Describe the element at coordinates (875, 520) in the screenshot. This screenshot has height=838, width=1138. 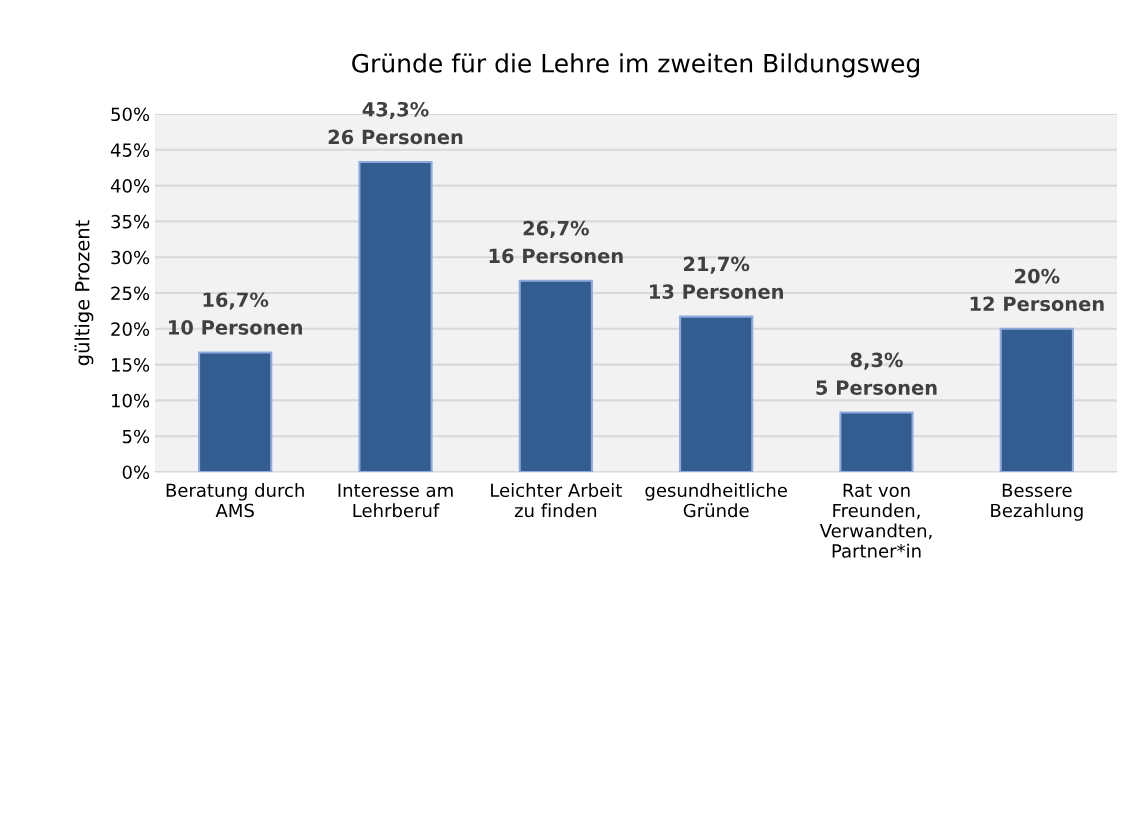
I see `x-tick-label: Rat von Freunden, Verwandten, Partner*in` at that location.